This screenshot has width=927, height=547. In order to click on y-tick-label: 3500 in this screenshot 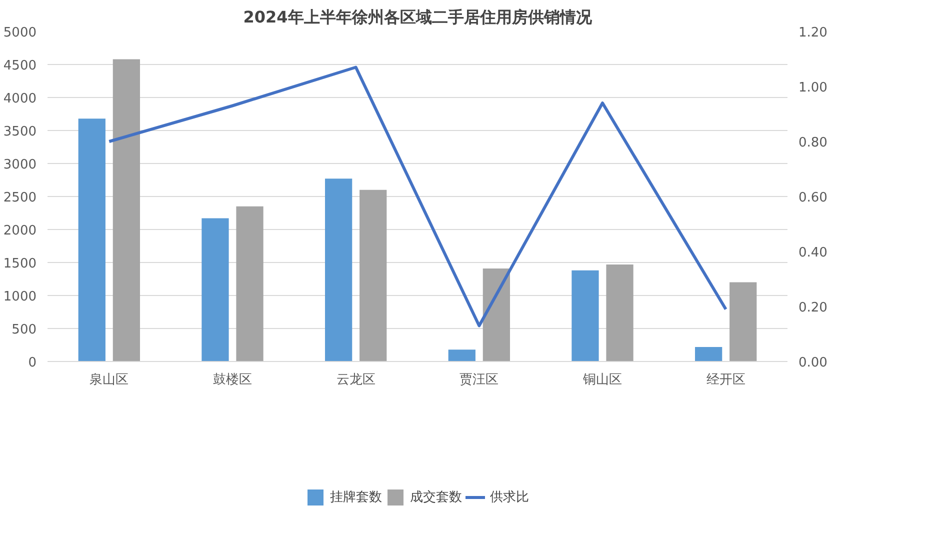, I will do `click(20, 132)`.